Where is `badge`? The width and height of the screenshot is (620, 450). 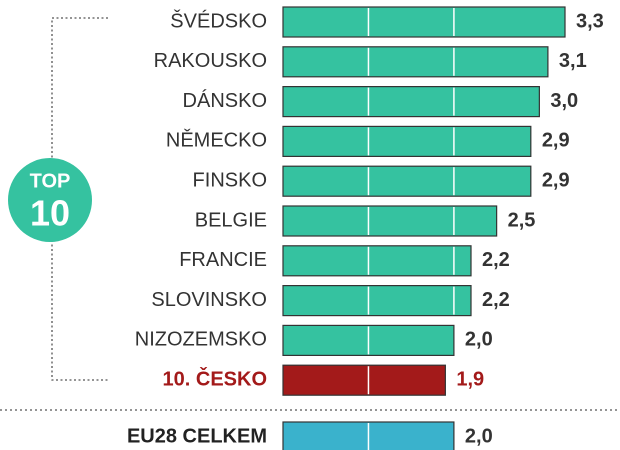 badge is located at coordinates (50, 200).